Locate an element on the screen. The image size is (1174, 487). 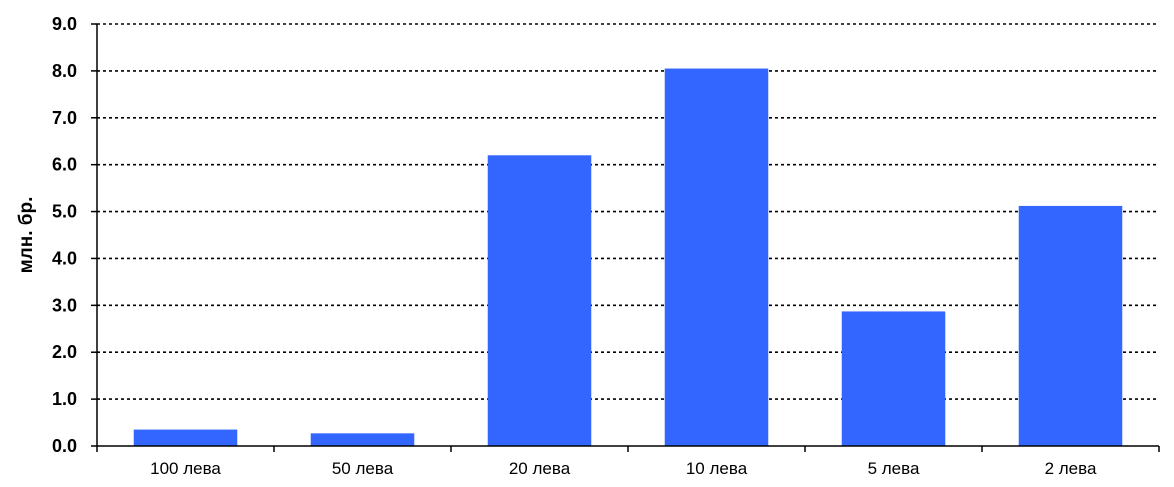
x-tick-label: 100 лева is located at coordinates (185, 468).